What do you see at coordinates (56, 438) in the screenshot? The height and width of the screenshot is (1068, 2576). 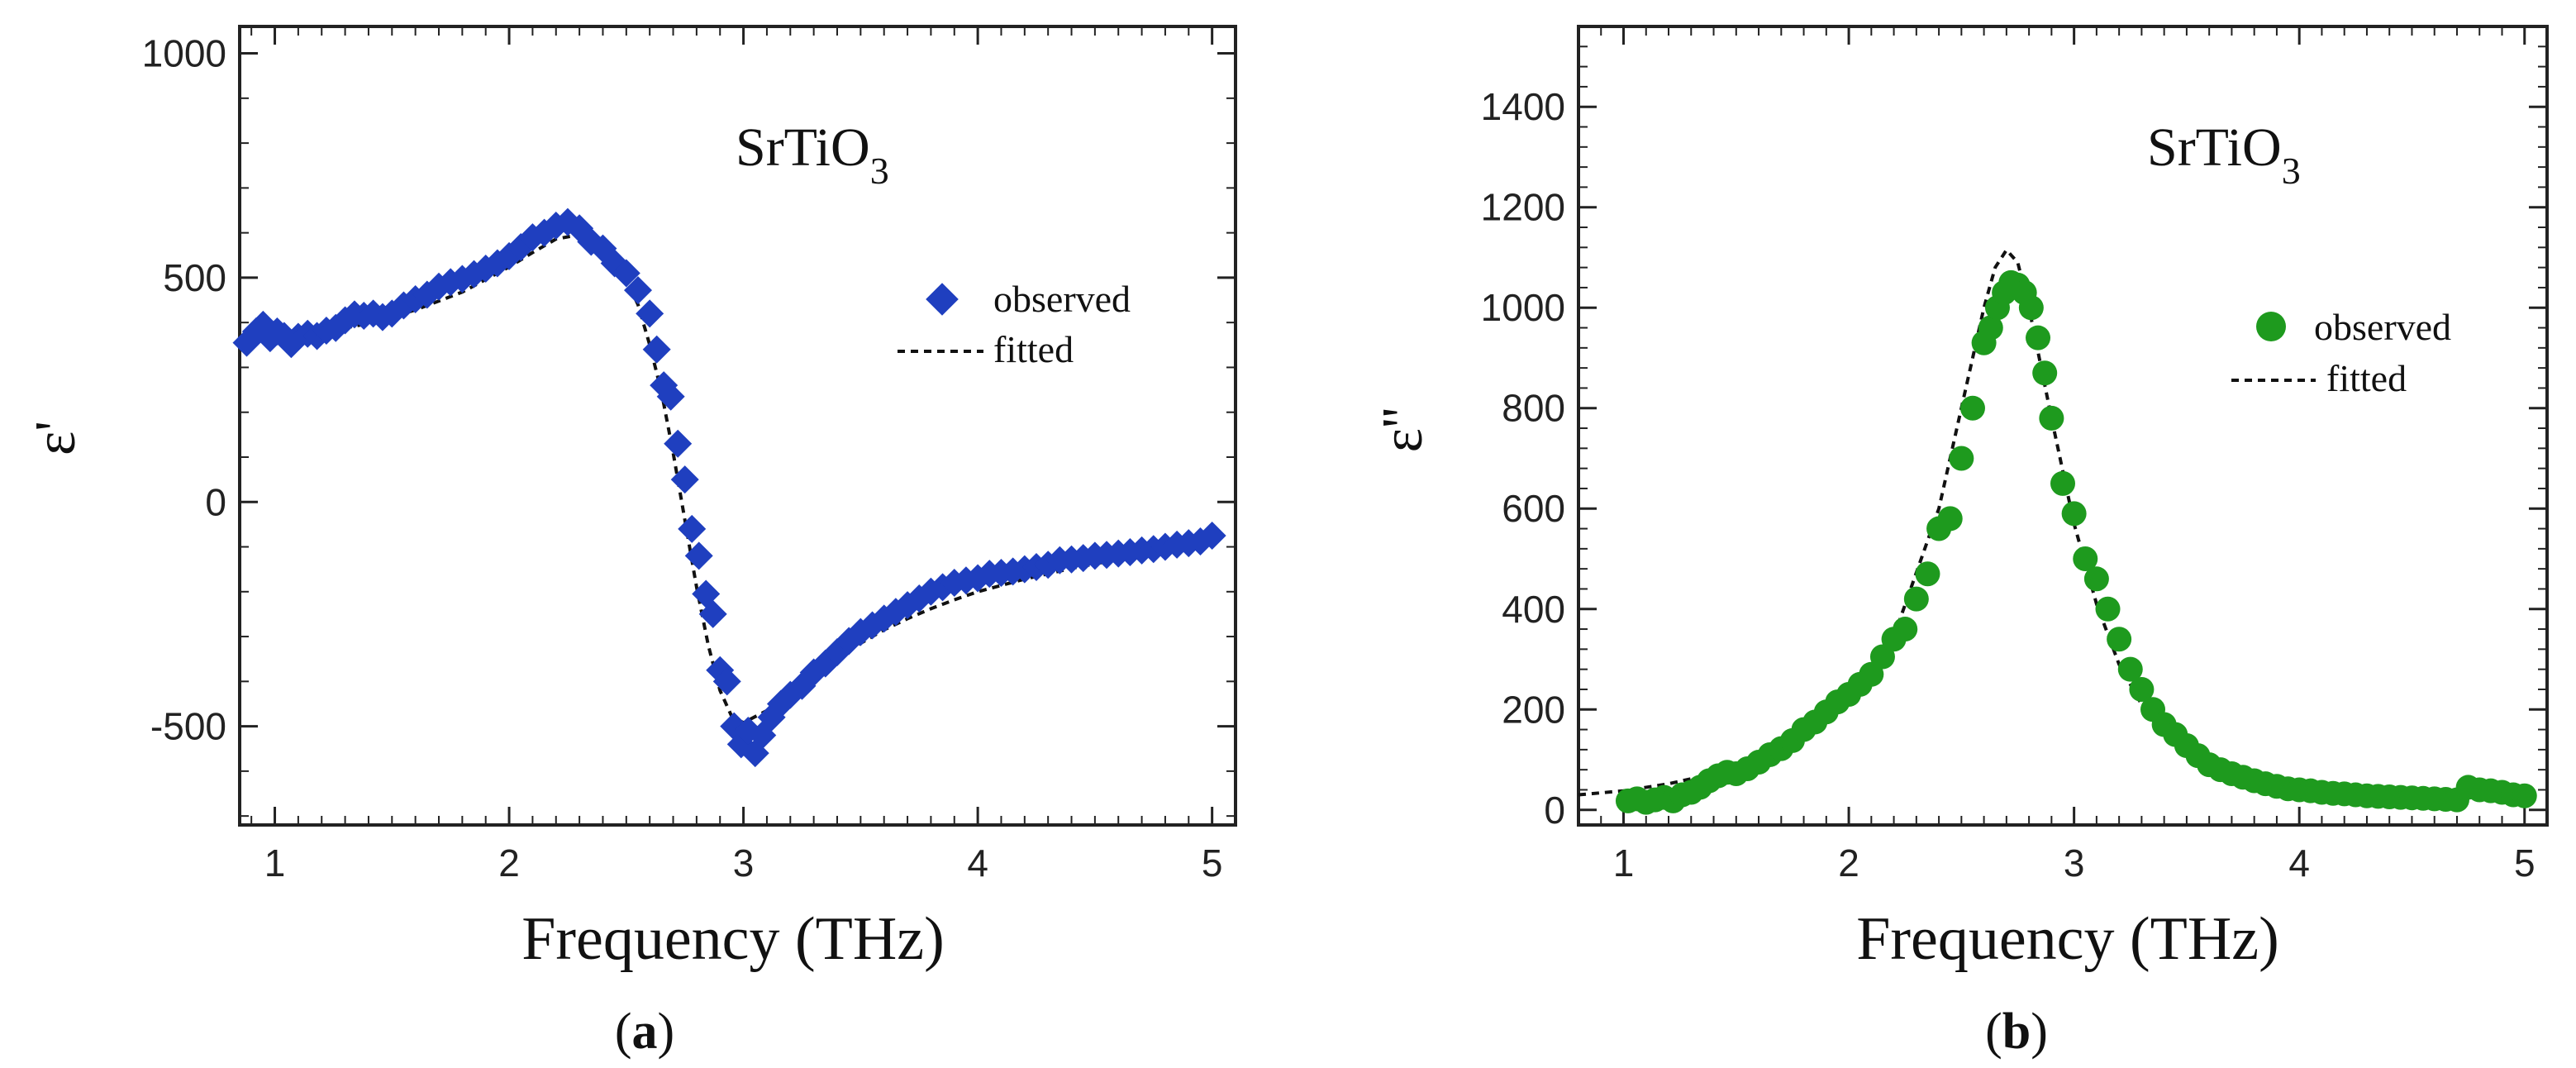 I see `y-axis-label: ε'` at bounding box center [56, 438].